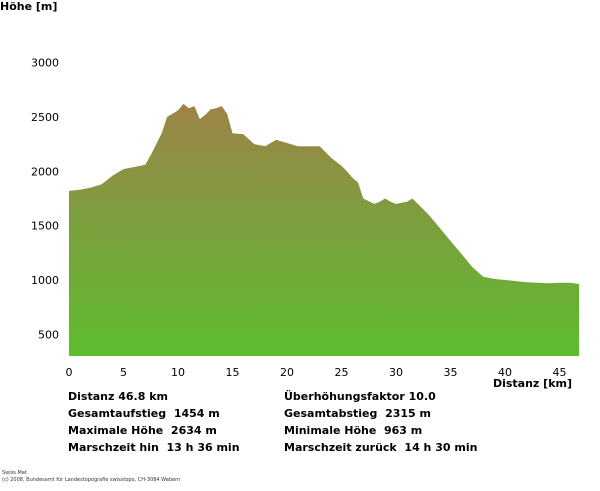 The image size is (600, 491). Describe the element at coordinates (560, 372) in the screenshot. I see `x-tick-label: 45` at that location.